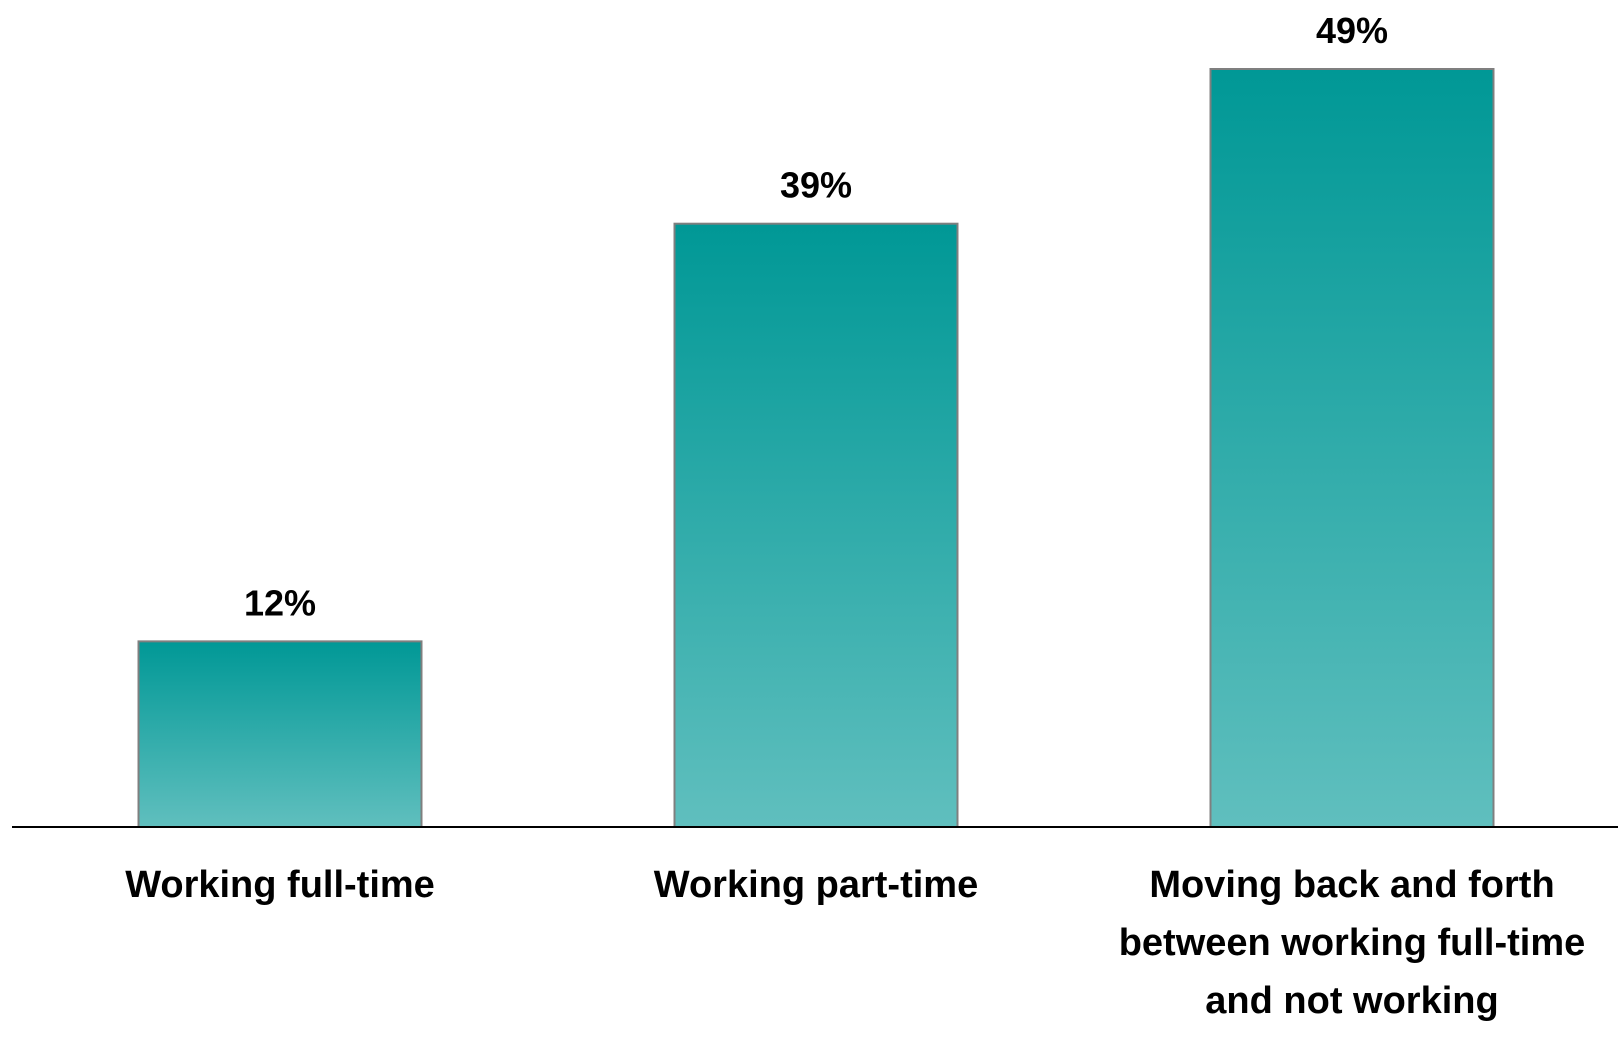  I want to click on category-label-3-line-1: Moving back and forth, so click(1351, 885).